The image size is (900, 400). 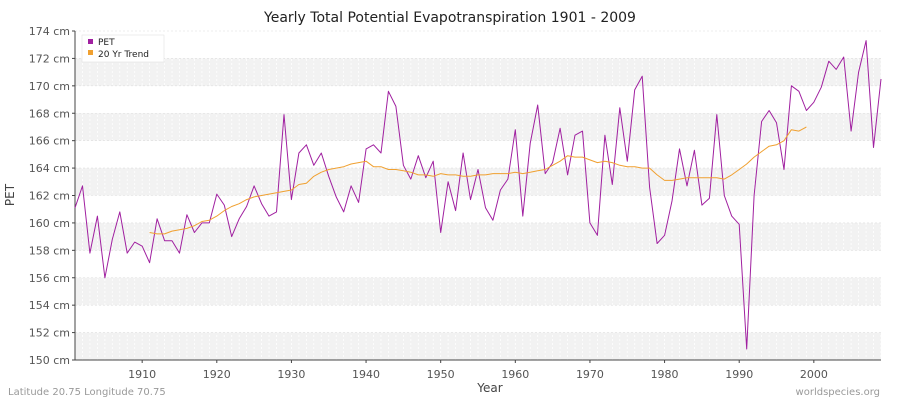 What do you see at coordinates (49, 113) in the screenshot?
I see `y-tick-label: 168 cm` at bounding box center [49, 113].